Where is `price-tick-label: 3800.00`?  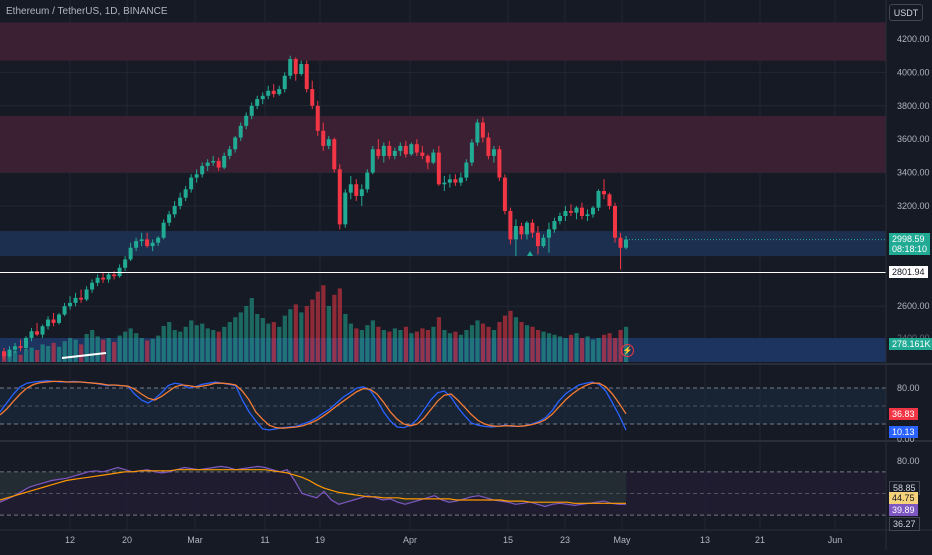
price-tick-label: 3800.00 is located at coordinates (913, 106).